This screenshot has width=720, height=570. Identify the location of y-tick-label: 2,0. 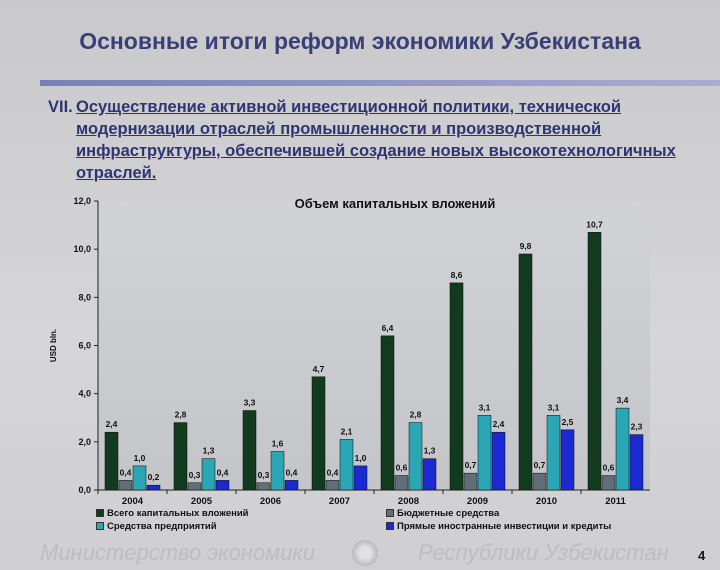
(84, 442).